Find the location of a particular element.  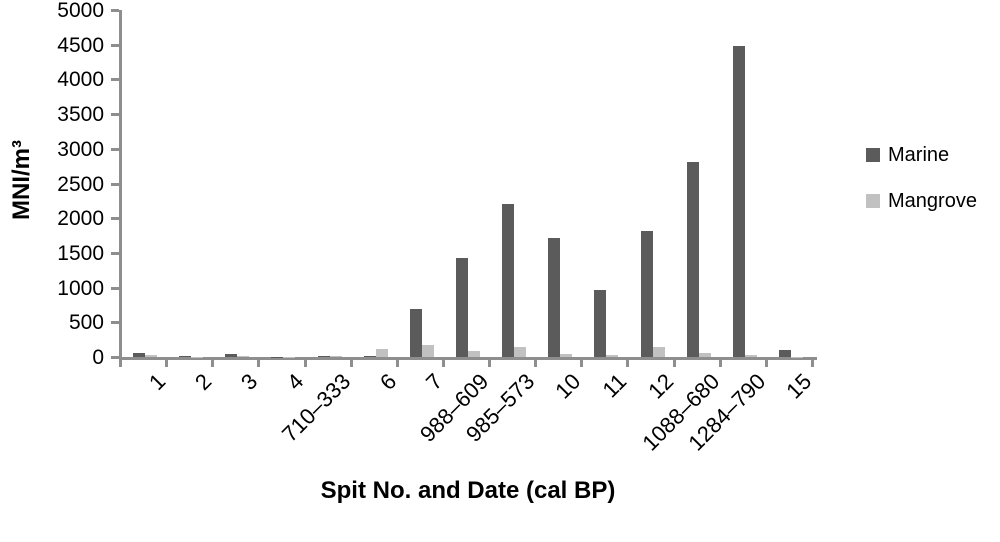

bar-marine-710–333 is located at coordinates (324, 356).